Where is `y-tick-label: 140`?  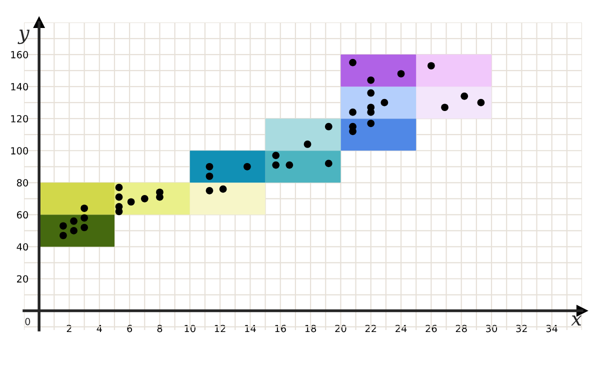 y-tick-label: 140 is located at coordinates (19, 86).